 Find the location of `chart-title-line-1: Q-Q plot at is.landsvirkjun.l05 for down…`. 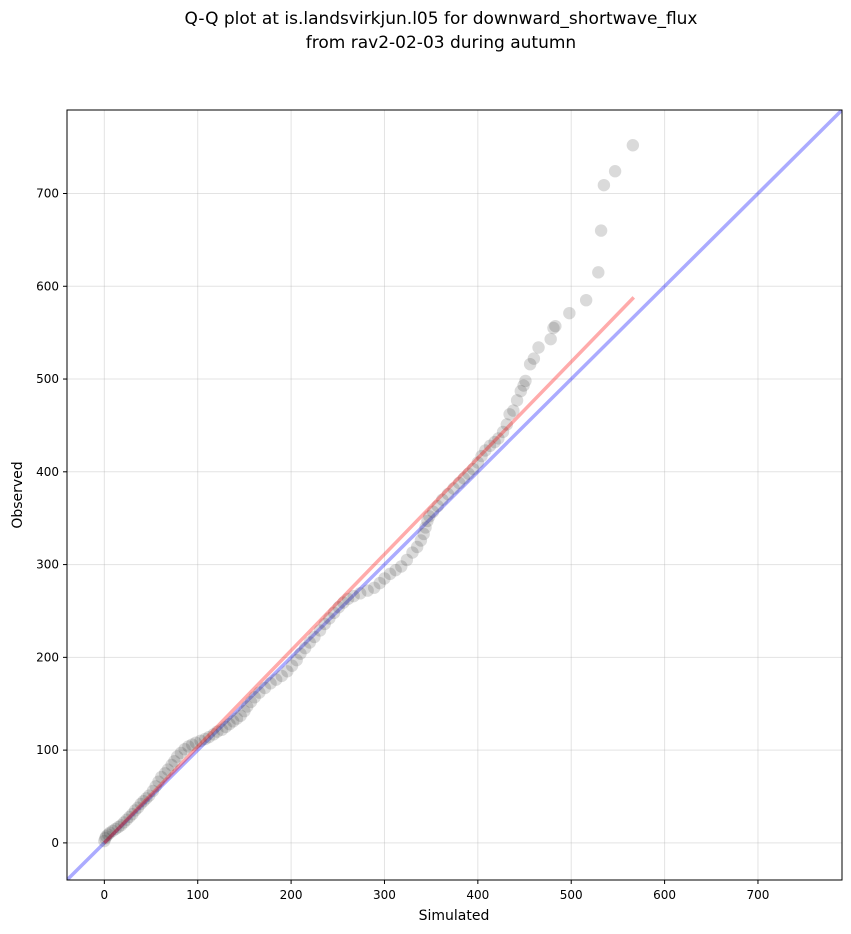

chart-title-line-1: Q-Q plot at is.landsvirkjun.l05 for down… is located at coordinates (441, 19).